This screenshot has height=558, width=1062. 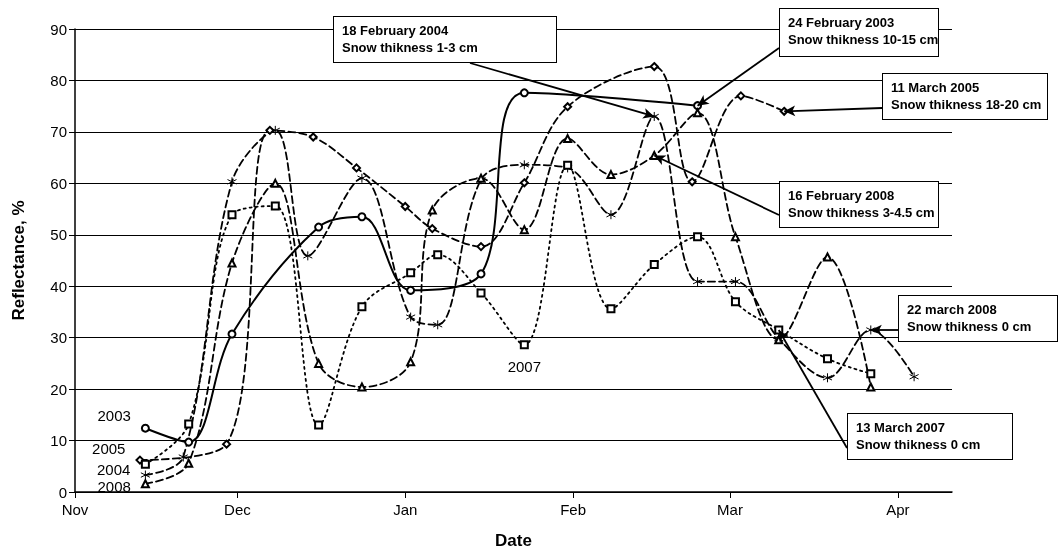 I want to click on x-tick-label: Apr, so click(x=898, y=509).